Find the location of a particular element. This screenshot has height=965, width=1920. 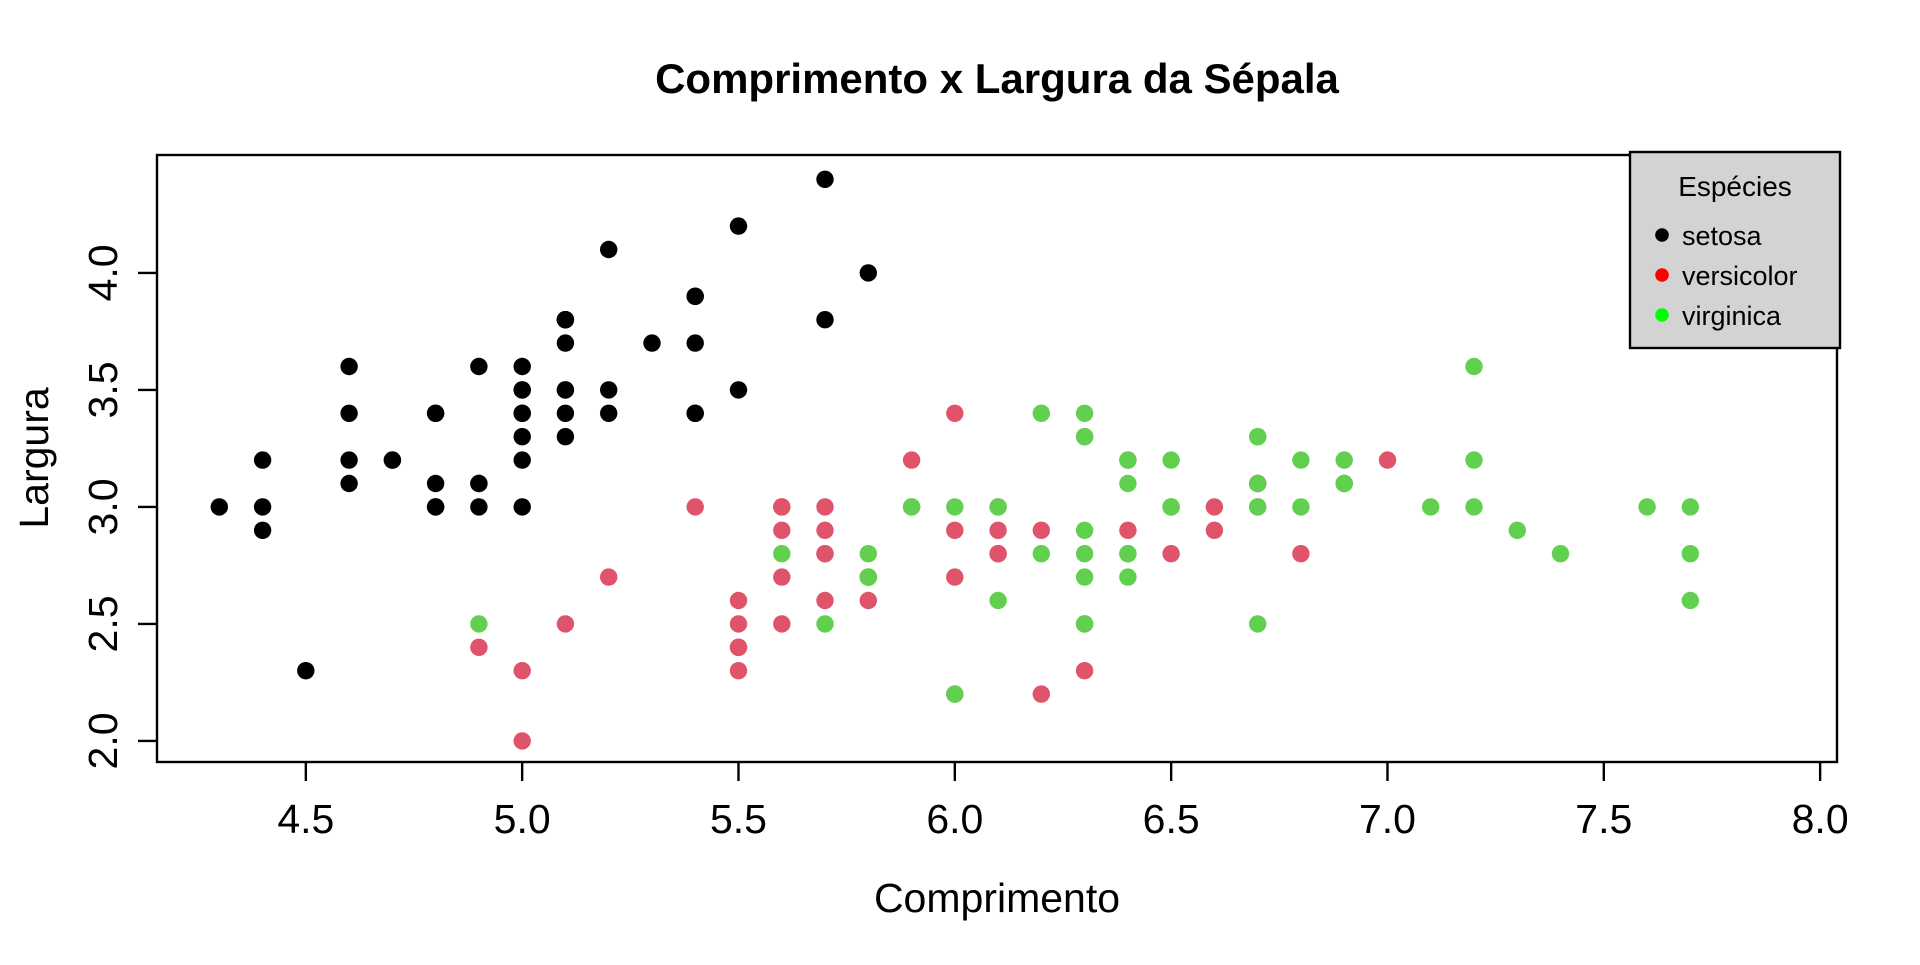

y-tick-label: 2.0 is located at coordinates (103, 740).